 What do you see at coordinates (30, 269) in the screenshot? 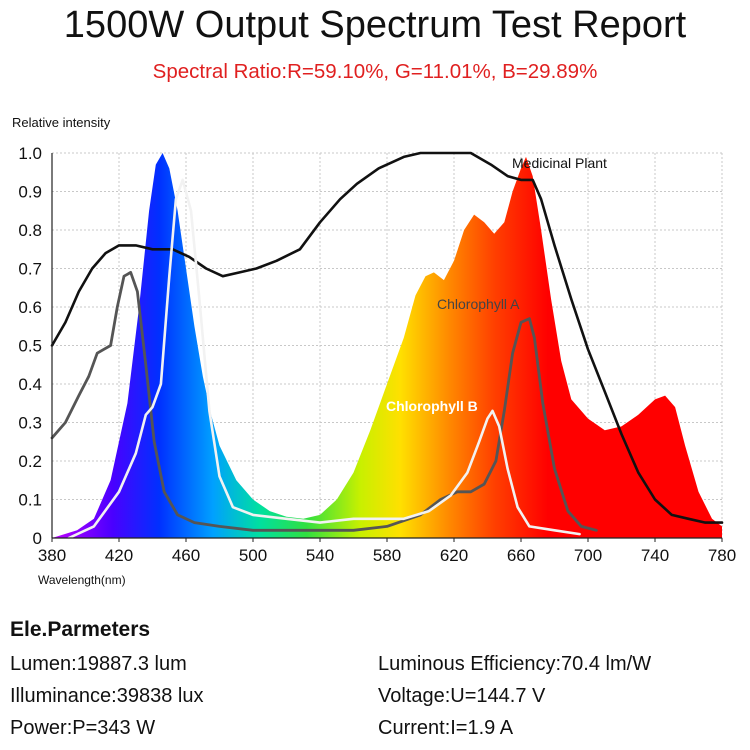
I see `y-tick-7: 0.7` at bounding box center [30, 269].